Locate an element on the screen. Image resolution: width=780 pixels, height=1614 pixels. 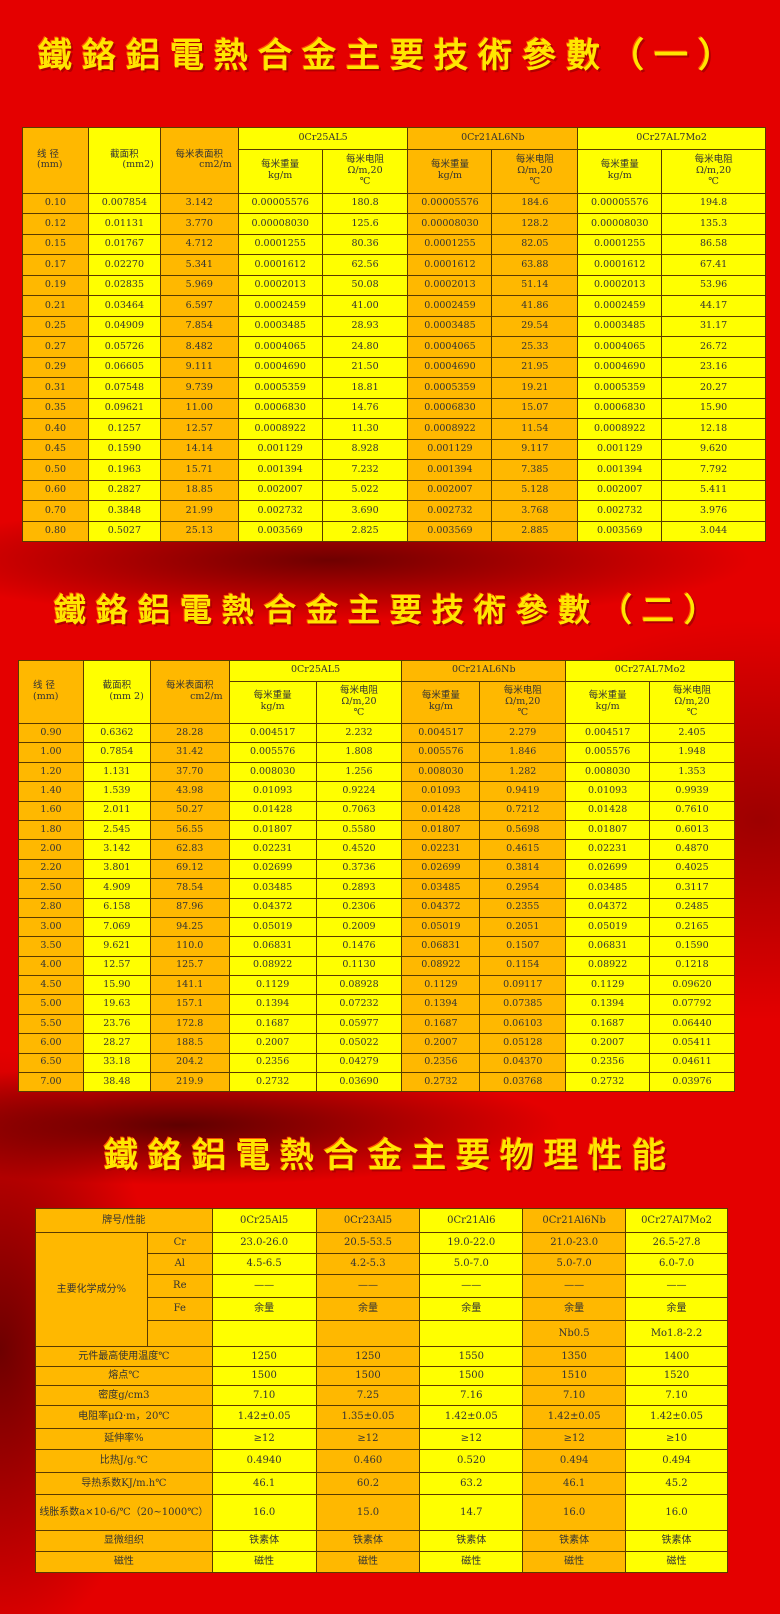
header-text: (mm) is located at coordinates (46, 696).